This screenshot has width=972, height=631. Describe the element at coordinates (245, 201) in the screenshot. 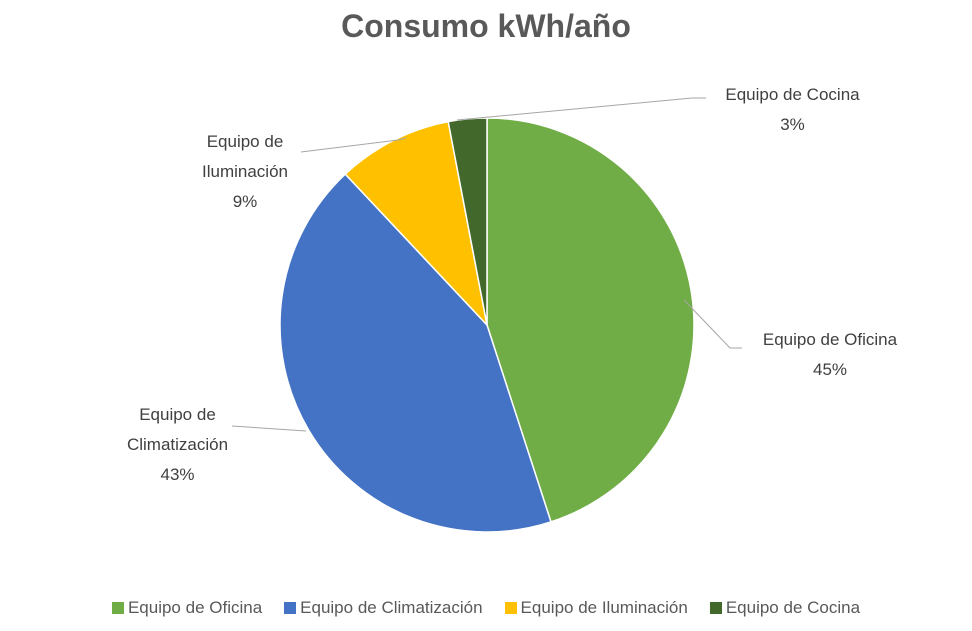

I see `data-label-value: 9%` at that location.